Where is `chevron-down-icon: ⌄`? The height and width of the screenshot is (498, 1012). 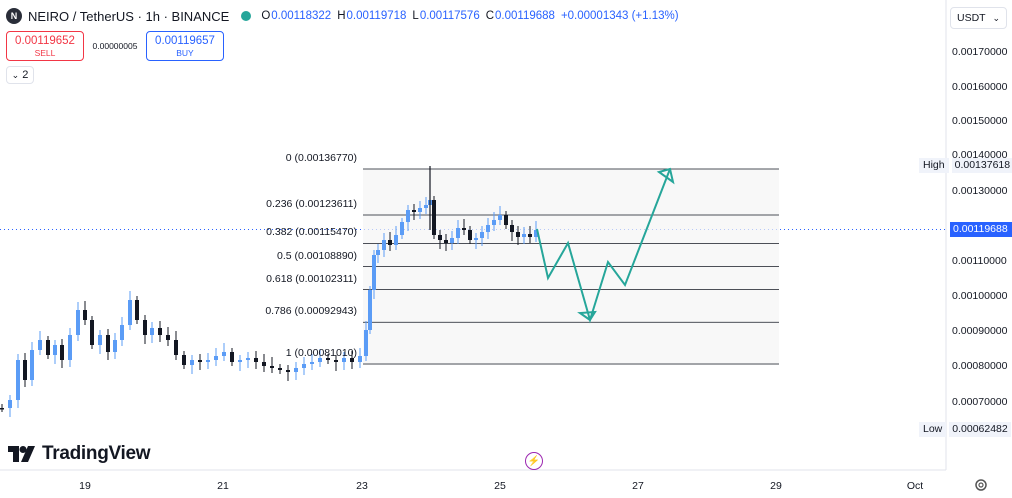 chevron-down-icon: ⌄ is located at coordinates (996, 17).